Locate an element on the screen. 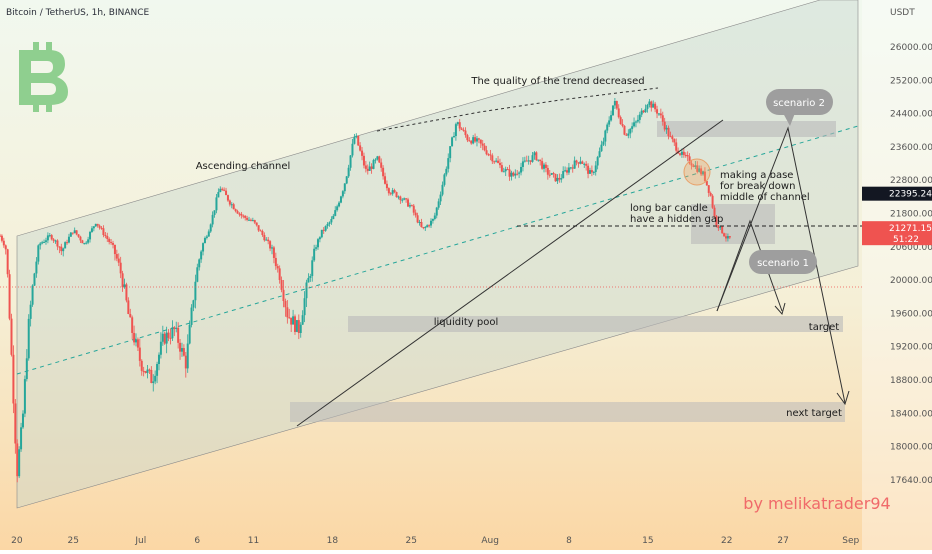  time-tick-label: 27 is located at coordinates (782, 541).